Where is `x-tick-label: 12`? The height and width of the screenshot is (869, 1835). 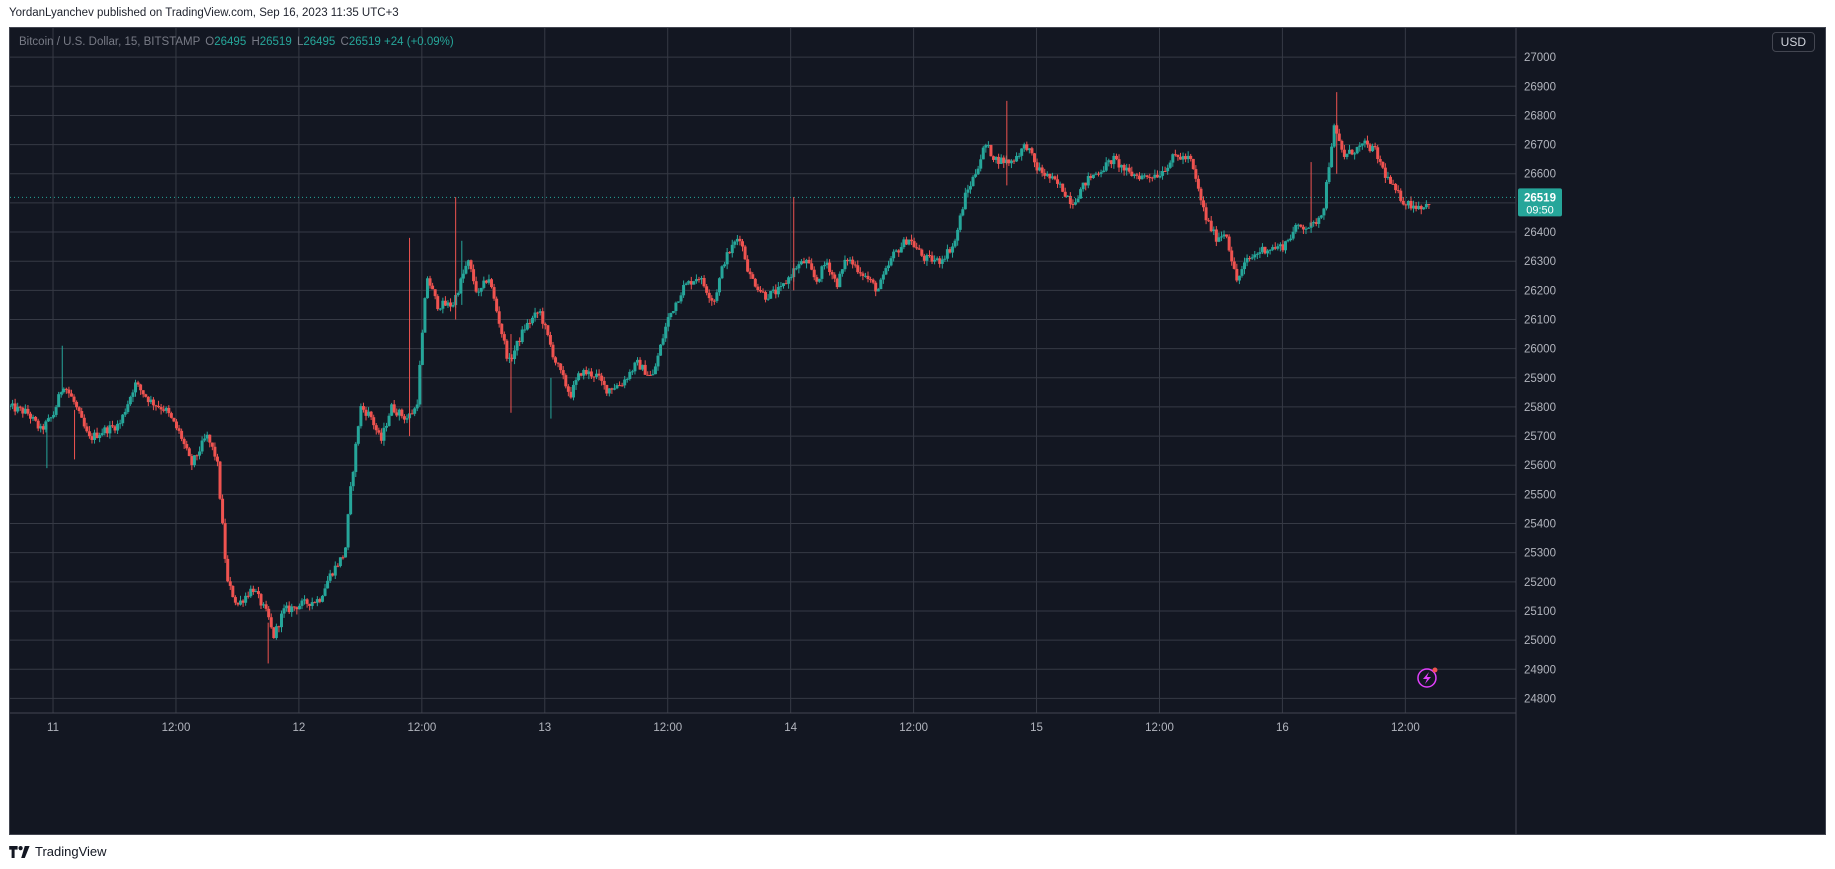 x-tick-label: 12 is located at coordinates (299, 728).